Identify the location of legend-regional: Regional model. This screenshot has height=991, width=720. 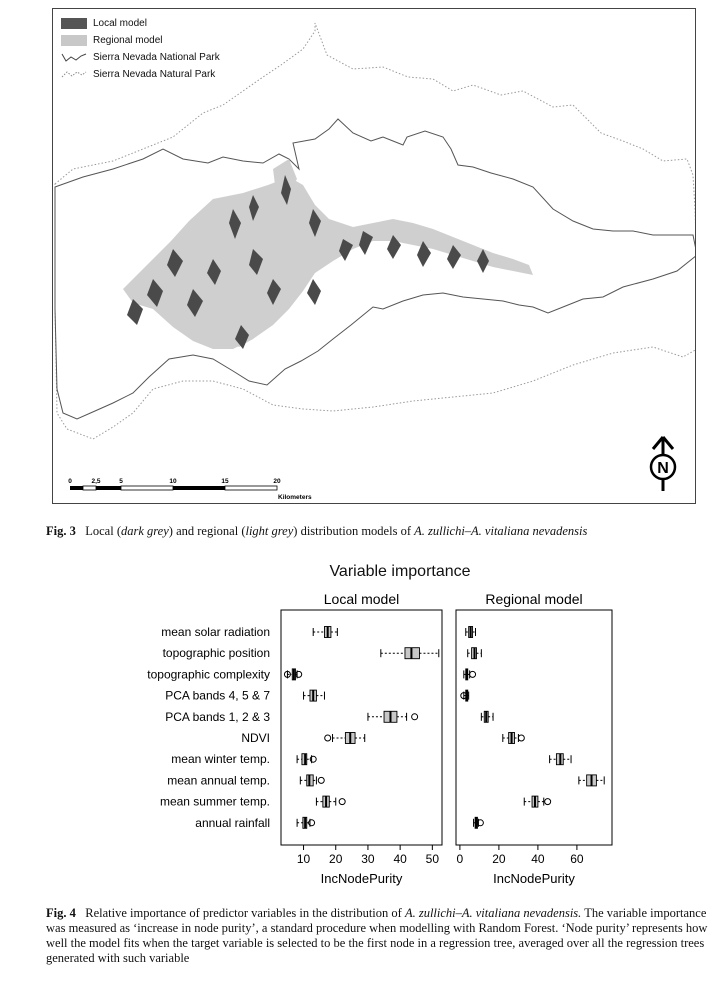
(140, 40).